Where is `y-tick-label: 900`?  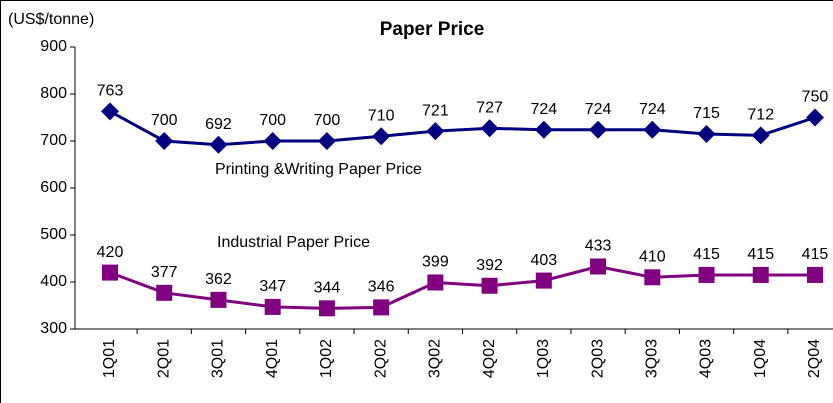 y-tick-label: 900 is located at coordinates (53, 46).